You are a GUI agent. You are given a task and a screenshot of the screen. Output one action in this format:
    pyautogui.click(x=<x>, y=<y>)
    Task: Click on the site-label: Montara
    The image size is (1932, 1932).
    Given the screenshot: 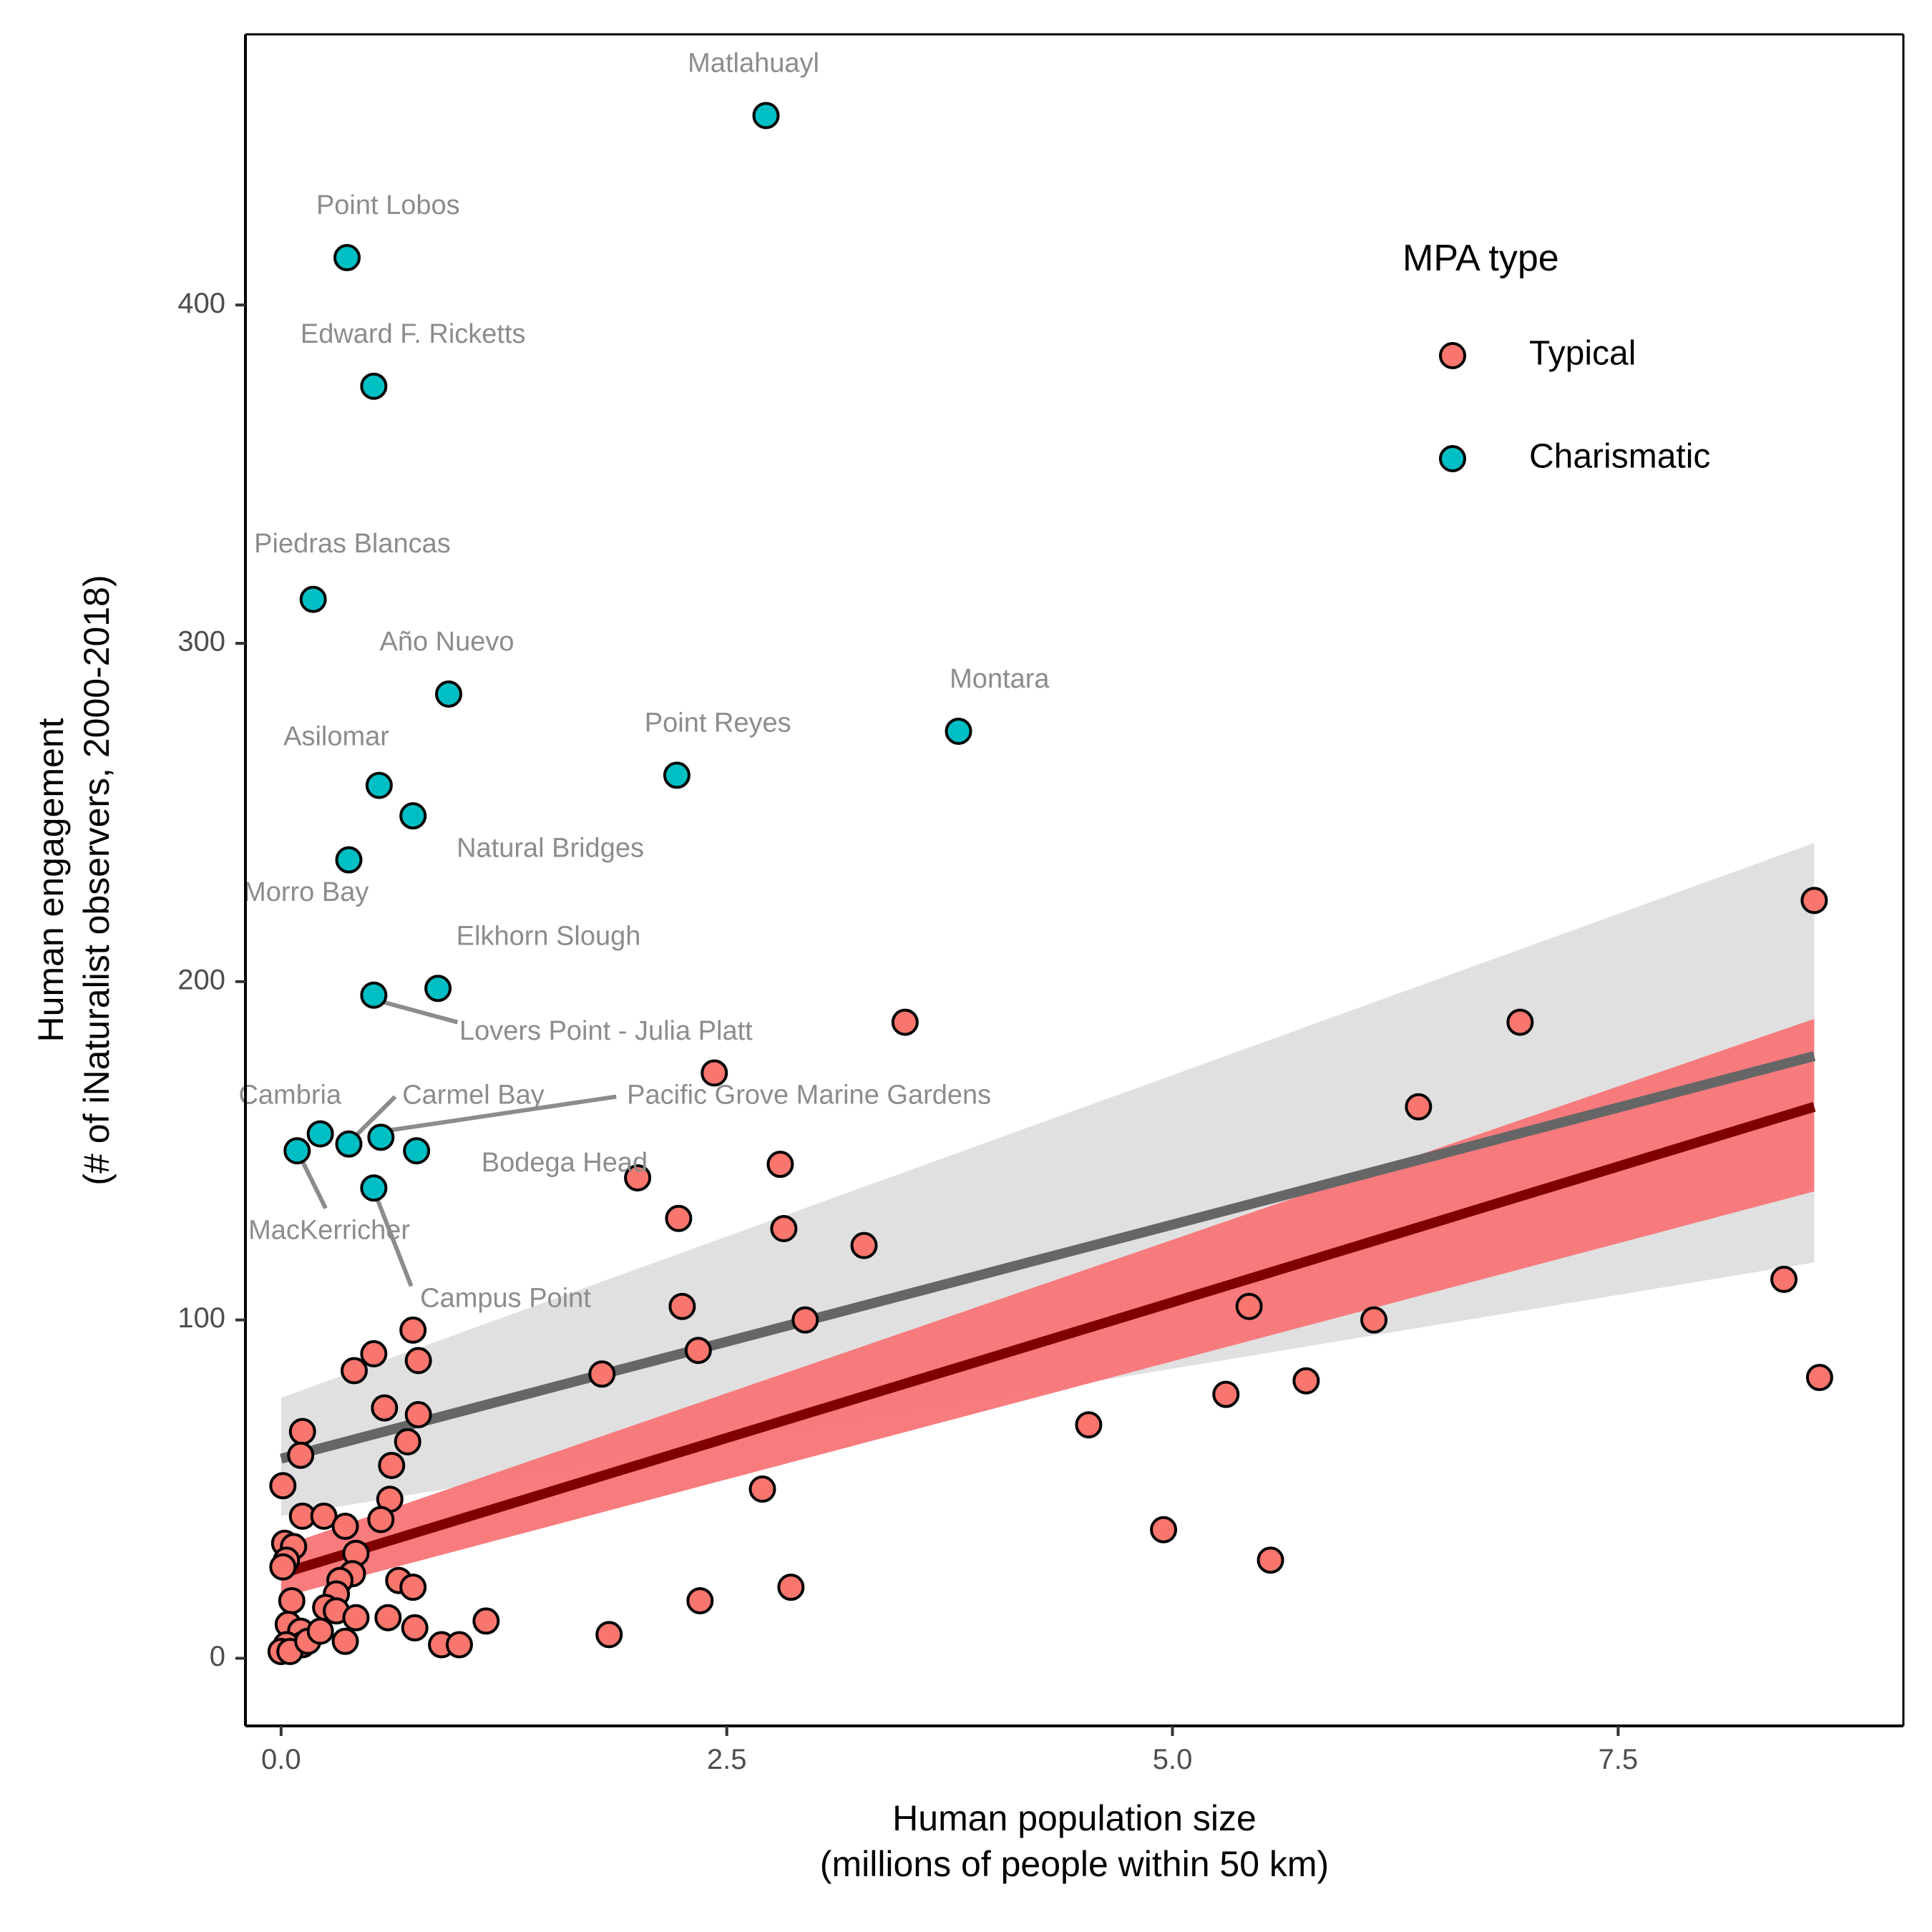 What is the action you would take?
    pyautogui.click(x=1000, y=679)
    